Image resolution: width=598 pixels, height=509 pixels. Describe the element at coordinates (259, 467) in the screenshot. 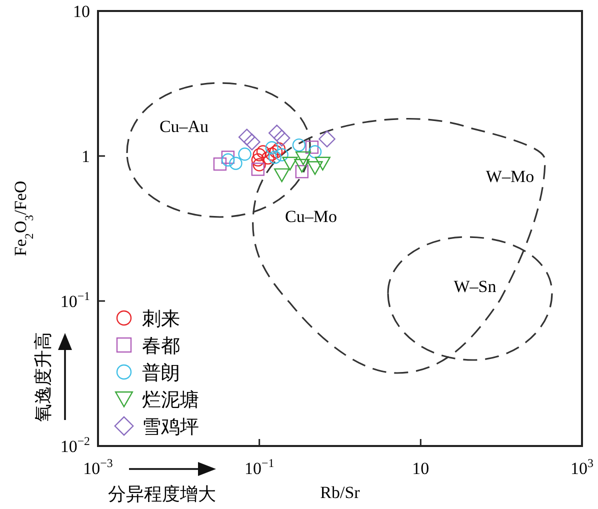

I see `x-tick-label: 10$^{−1}$` at that location.